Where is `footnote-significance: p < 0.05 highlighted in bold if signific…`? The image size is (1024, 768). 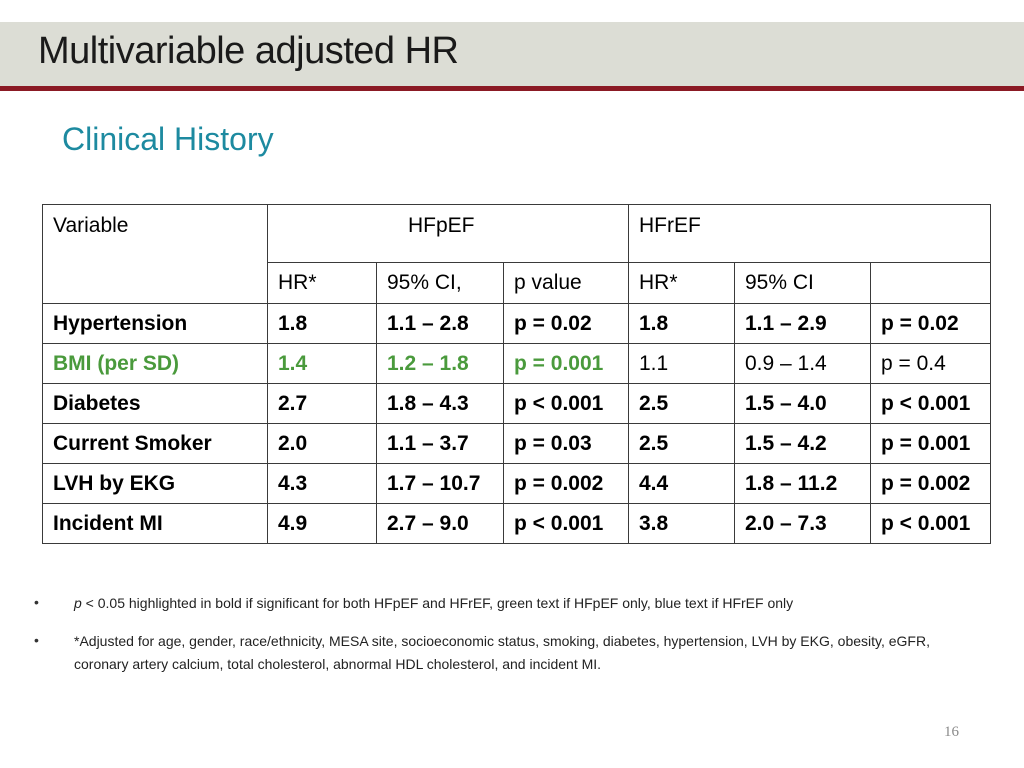 footnote-significance: p < 0.05 highlighted in bold if signific… is located at coordinates (514, 603).